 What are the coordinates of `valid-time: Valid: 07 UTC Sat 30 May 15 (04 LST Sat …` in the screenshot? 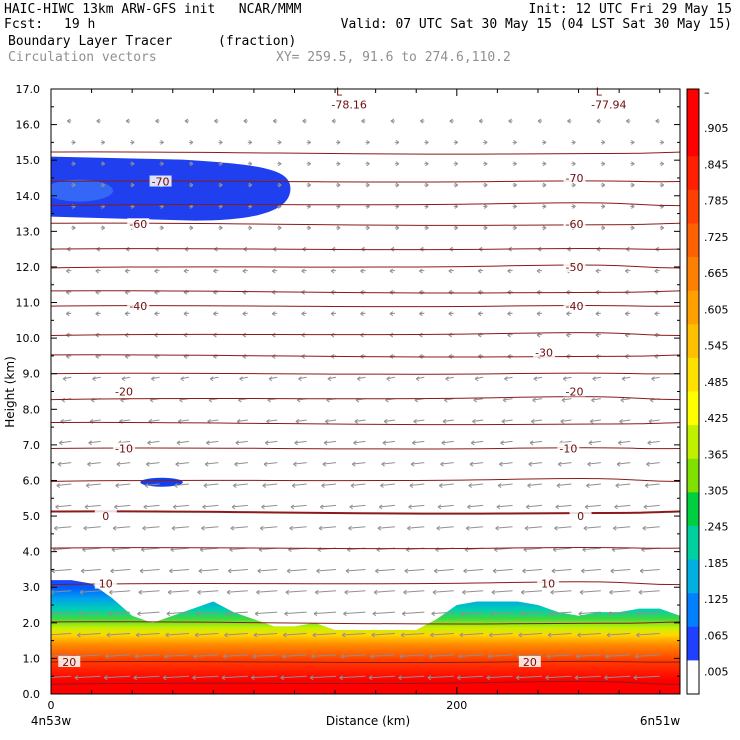 It's located at (536, 24).